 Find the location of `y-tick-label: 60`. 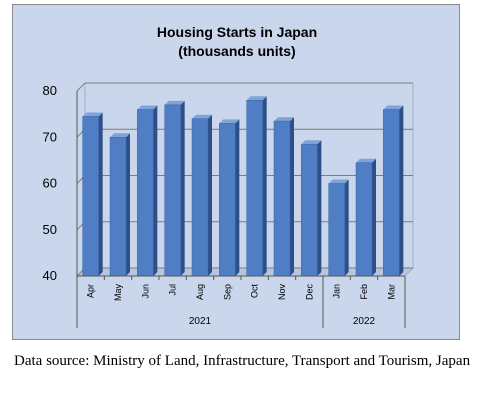

y-tick-label: 60 is located at coordinates (50, 183).